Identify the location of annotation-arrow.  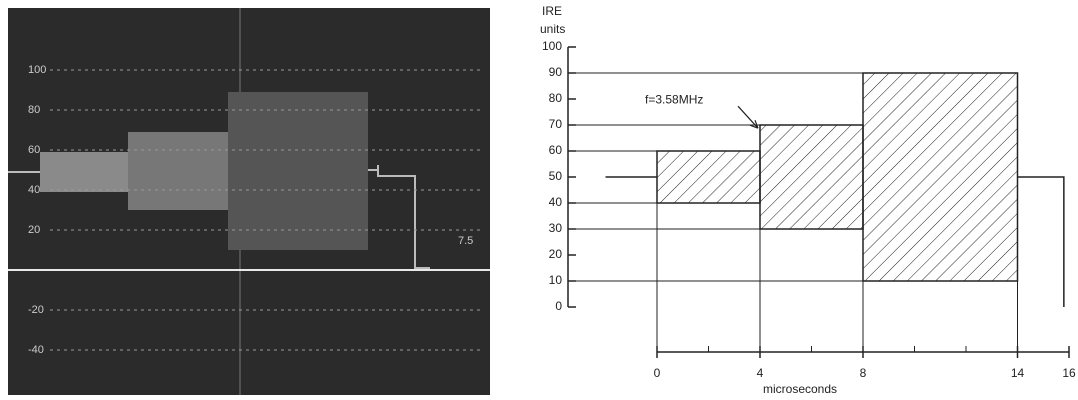
(748, 117).